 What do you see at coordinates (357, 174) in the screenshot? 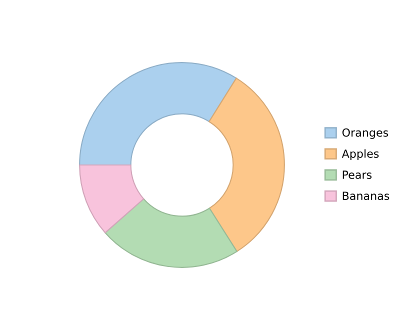
I see `legend-label: Pears` at bounding box center [357, 174].